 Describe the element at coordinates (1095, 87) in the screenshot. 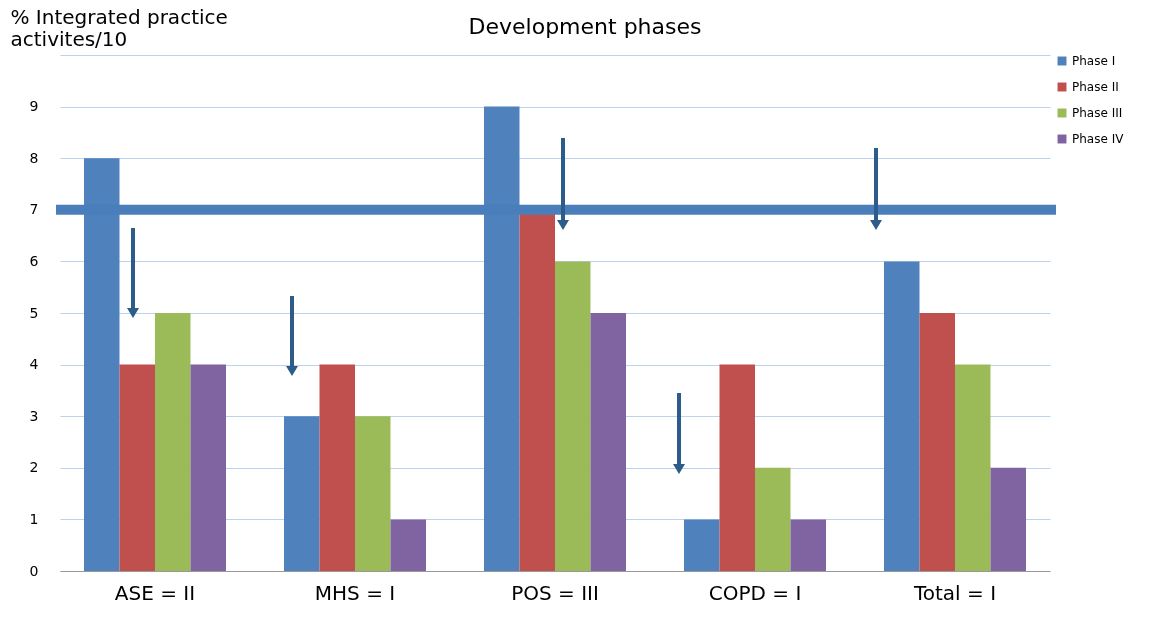

I see `legend-label: Phase II` at that location.